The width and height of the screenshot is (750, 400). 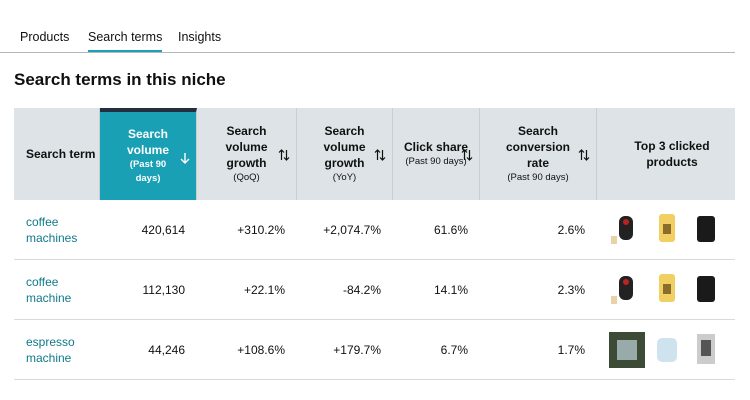 I want to click on search-term-link: coffee machine, so click(x=57, y=290).